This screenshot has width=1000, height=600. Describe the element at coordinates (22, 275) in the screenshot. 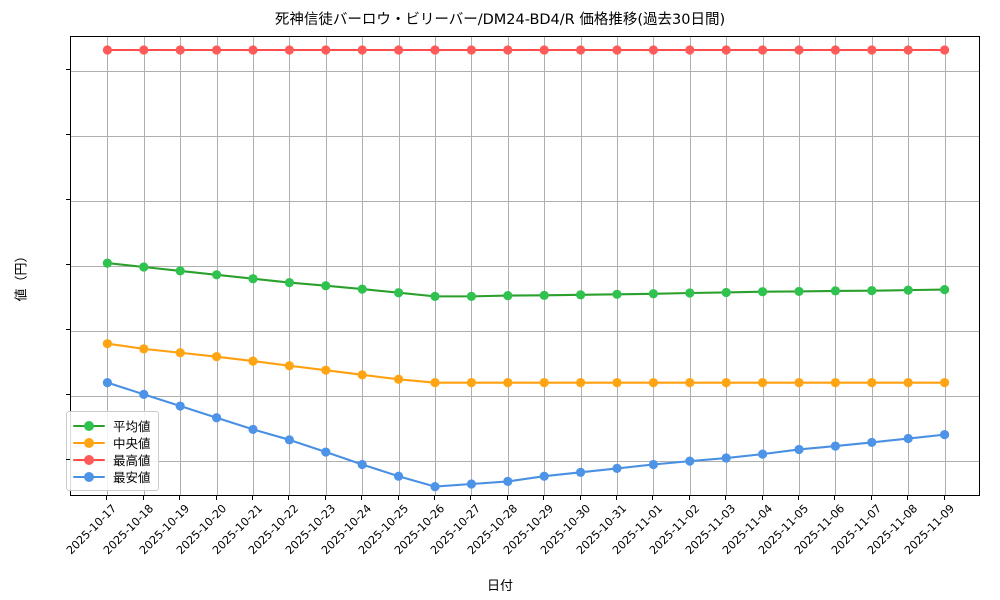

I see `y-axis-label: 値（円）` at that location.